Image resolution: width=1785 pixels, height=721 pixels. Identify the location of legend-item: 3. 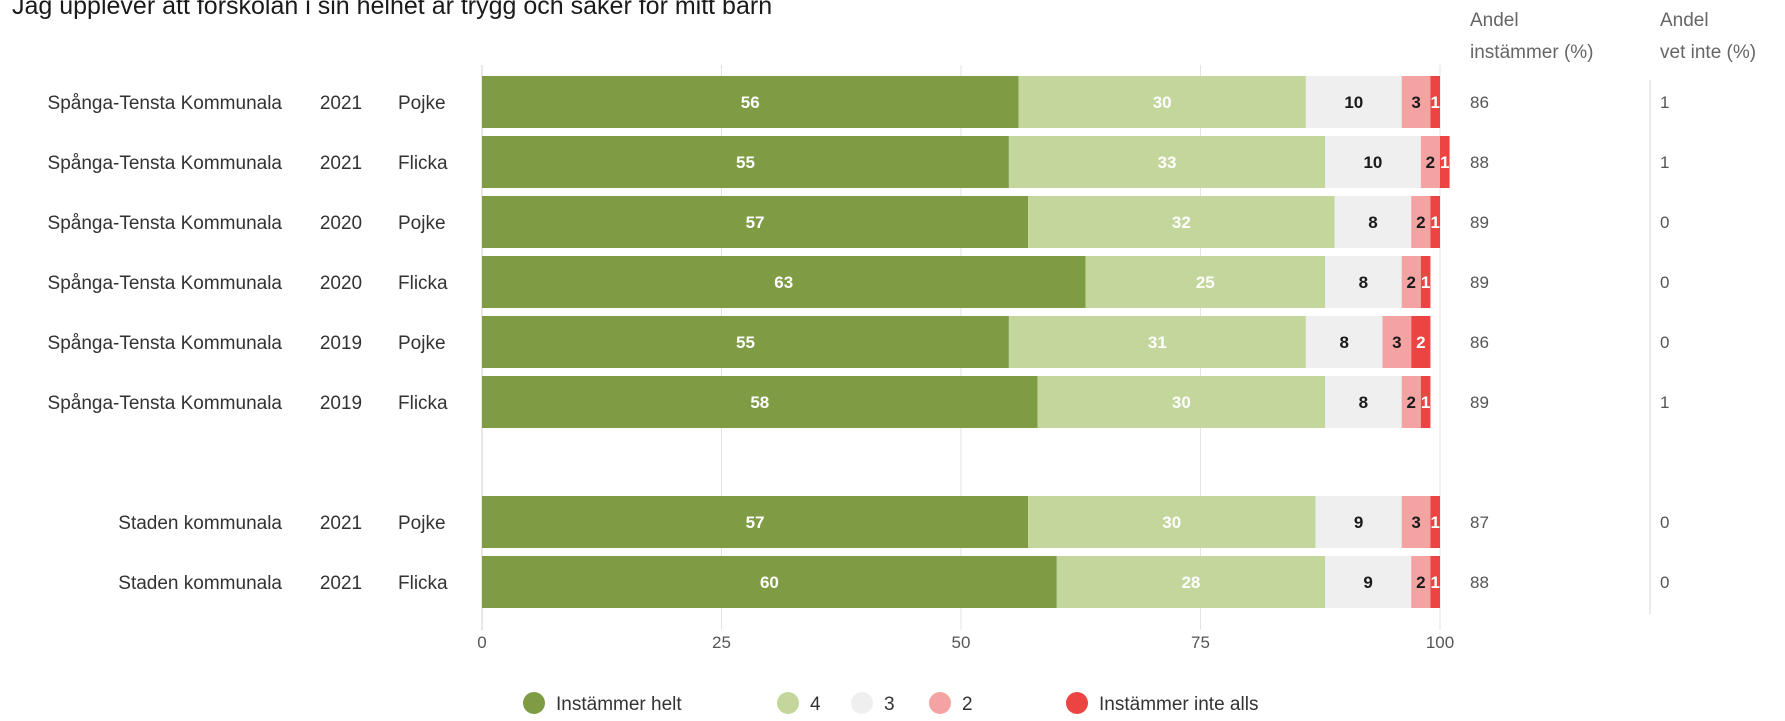
(873, 703).